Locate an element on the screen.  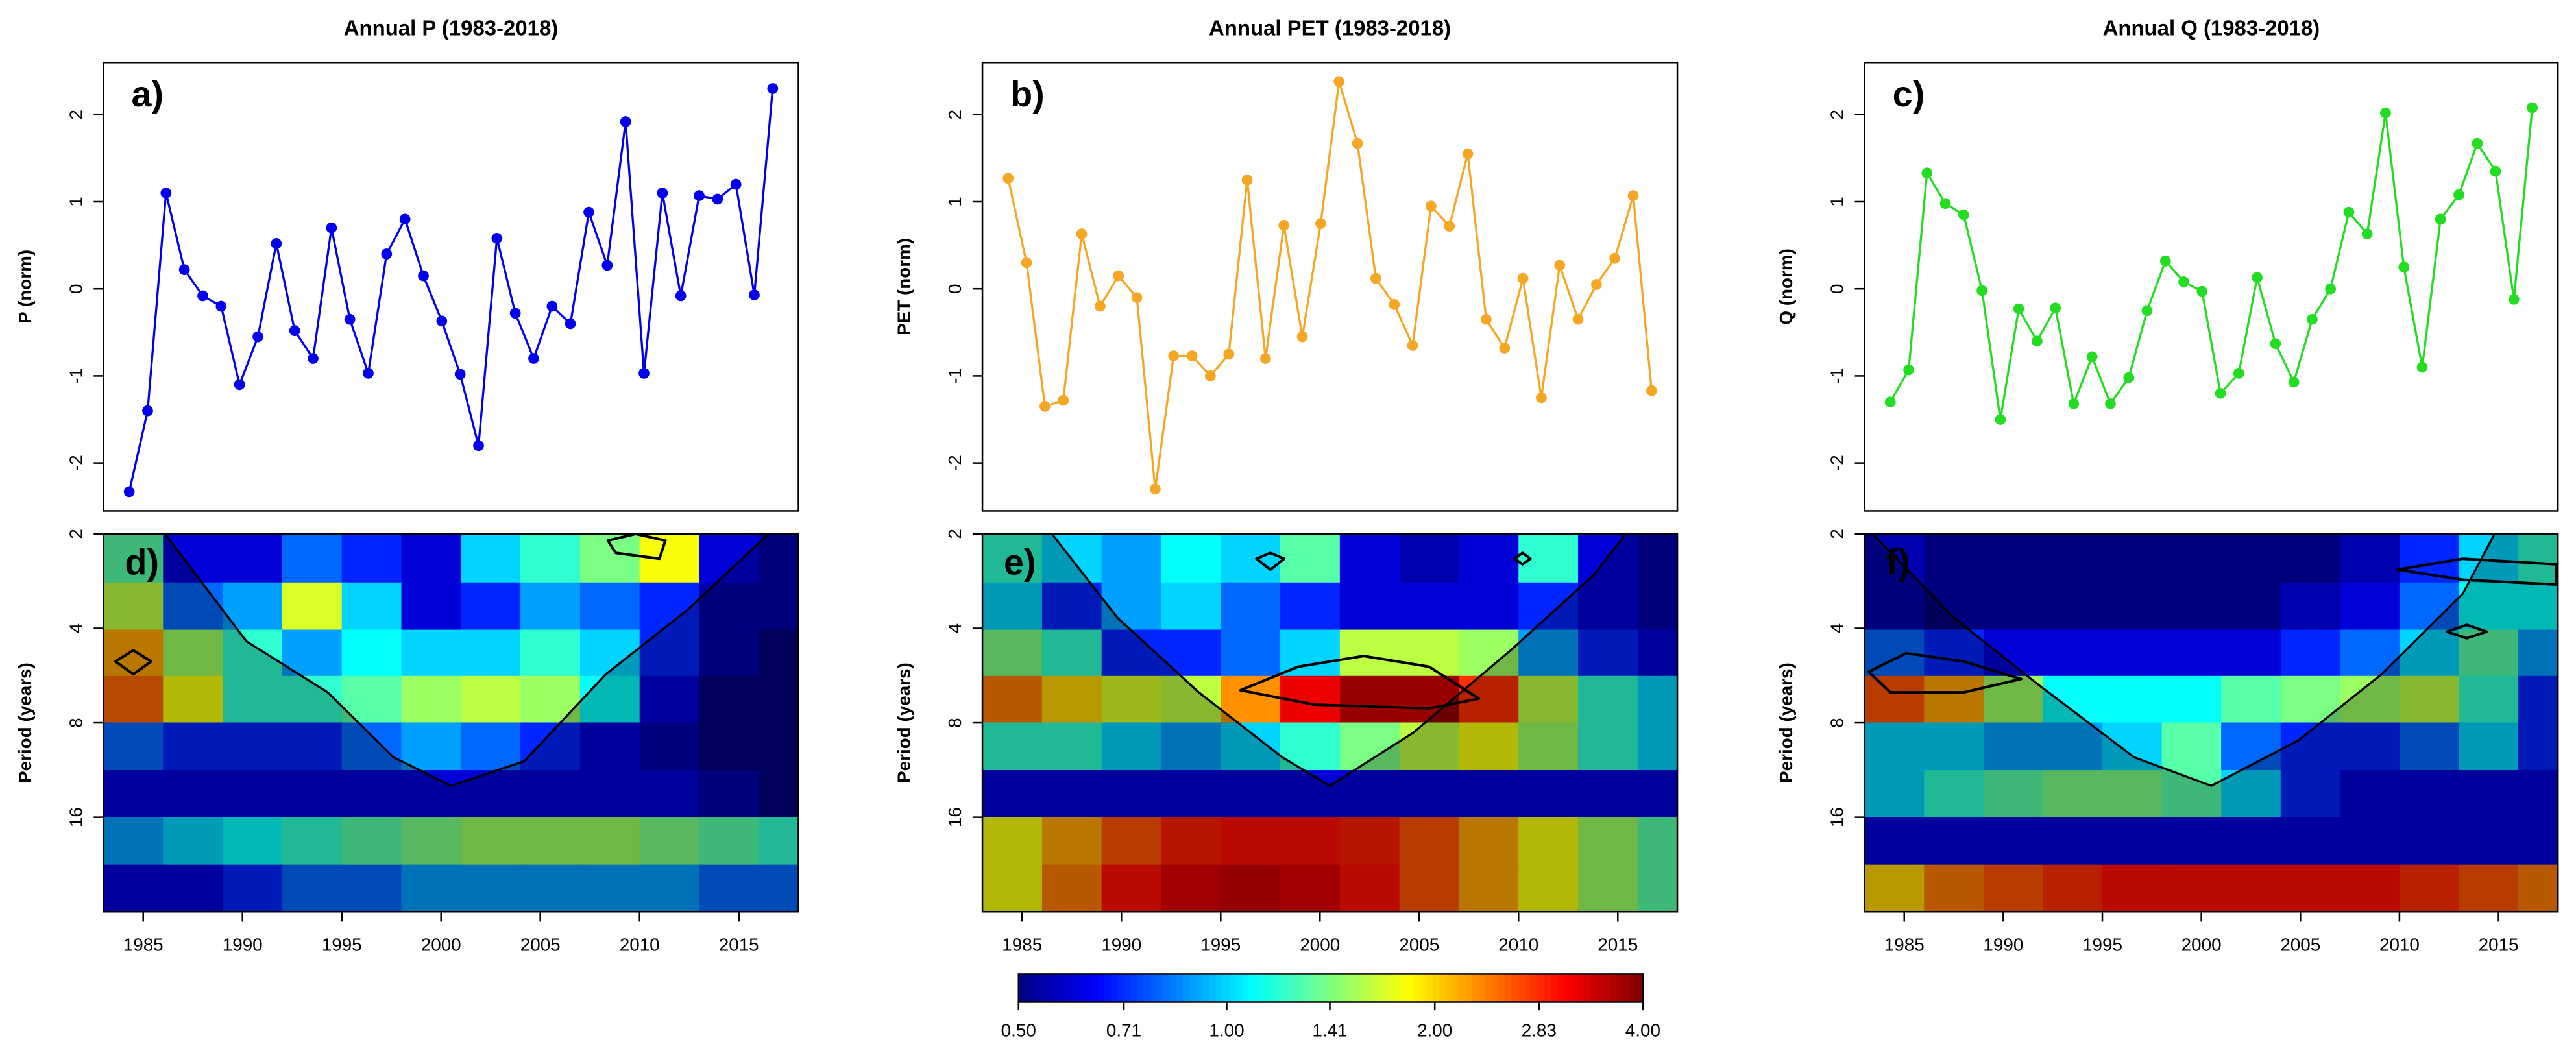
x-tick-label: 2000 is located at coordinates (1320, 945).